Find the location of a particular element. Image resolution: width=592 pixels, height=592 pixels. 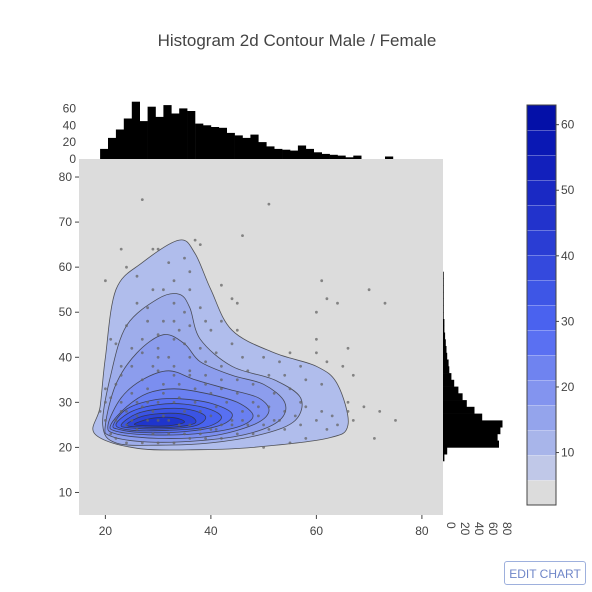

y-tick-label: 70 is located at coordinates (66, 222).